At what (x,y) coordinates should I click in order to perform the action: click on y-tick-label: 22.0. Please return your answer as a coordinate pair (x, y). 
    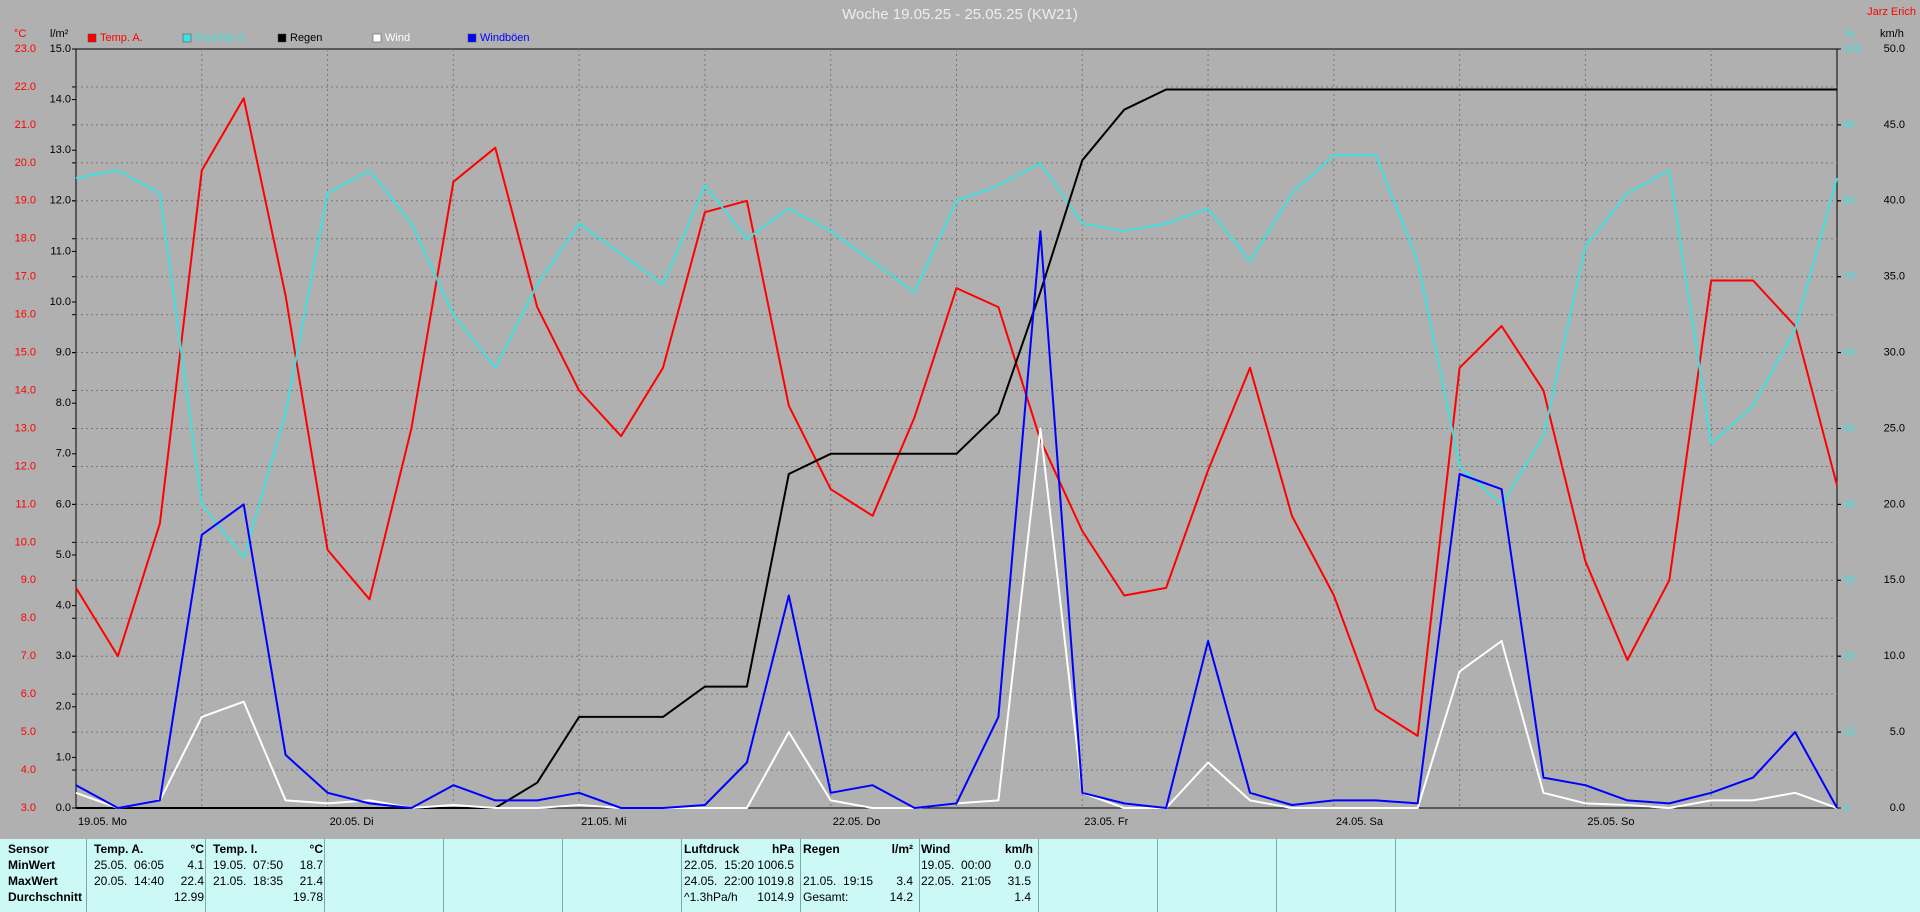
    Looking at the image, I should click on (25, 87).